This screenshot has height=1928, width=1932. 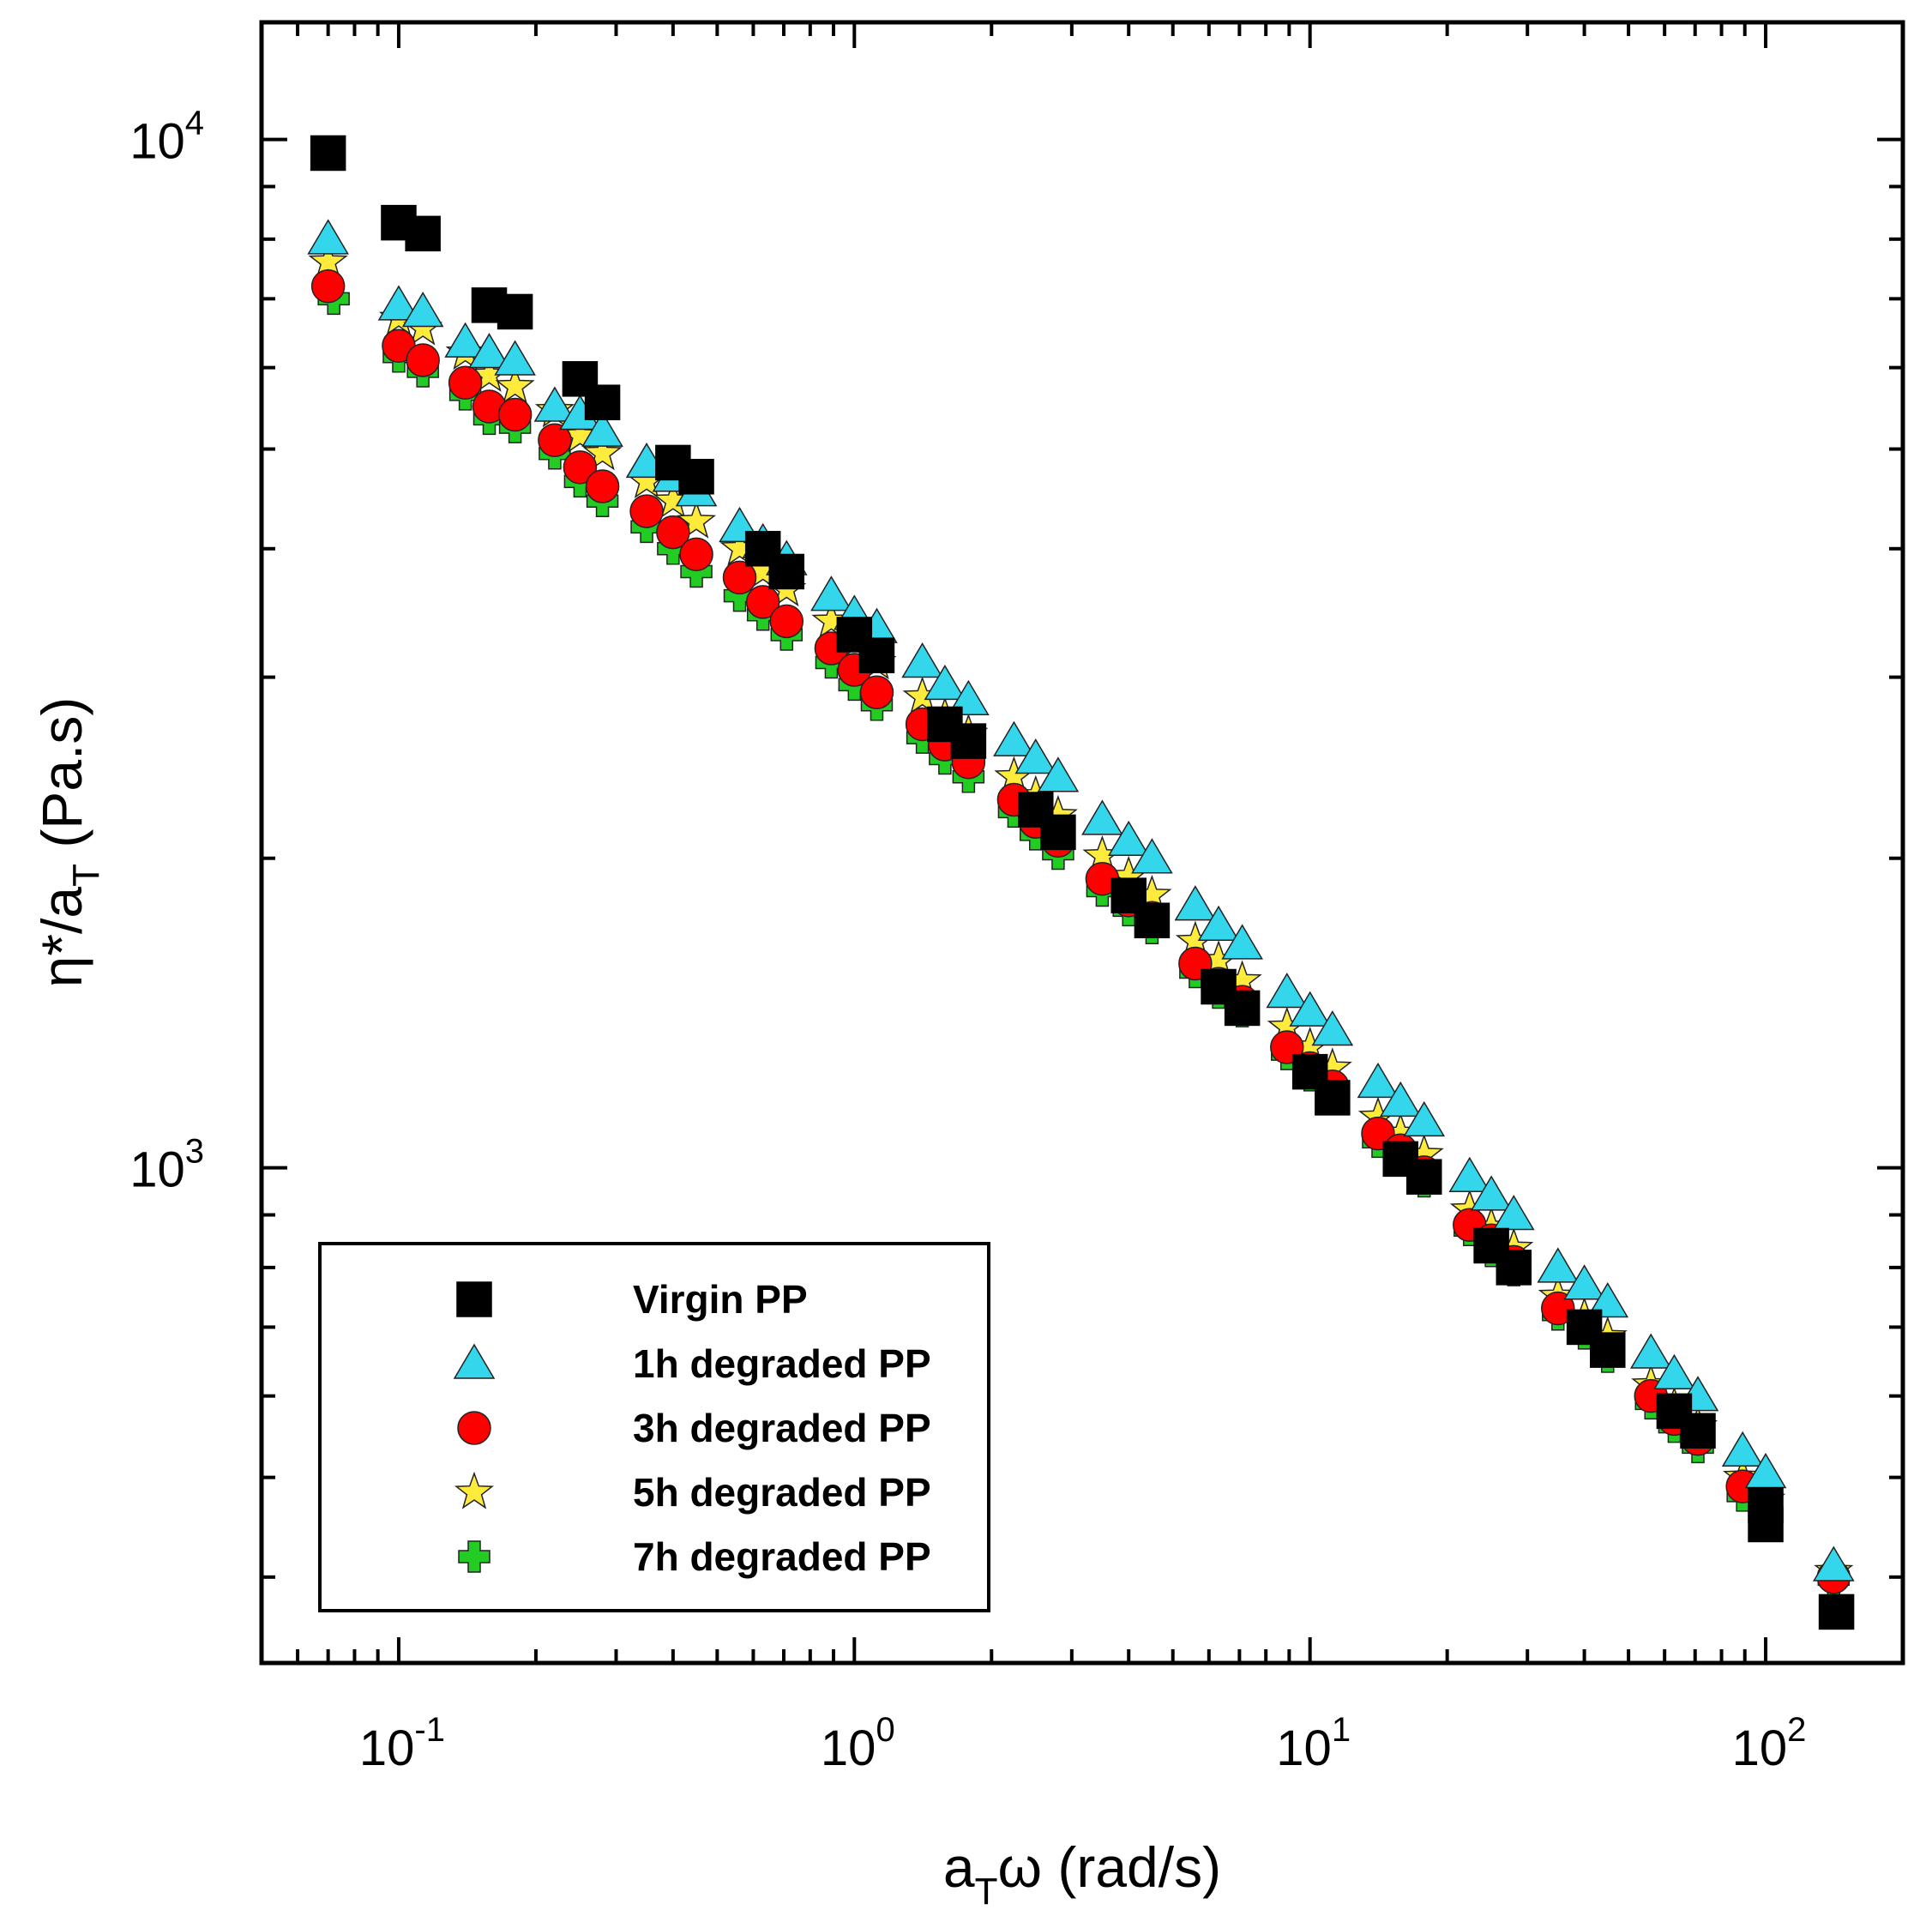 What do you see at coordinates (782, 1428) in the screenshot?
I see `legend-label-3h-degraded-pp: 3h degraded PP` at bounding box center [782, 1428].